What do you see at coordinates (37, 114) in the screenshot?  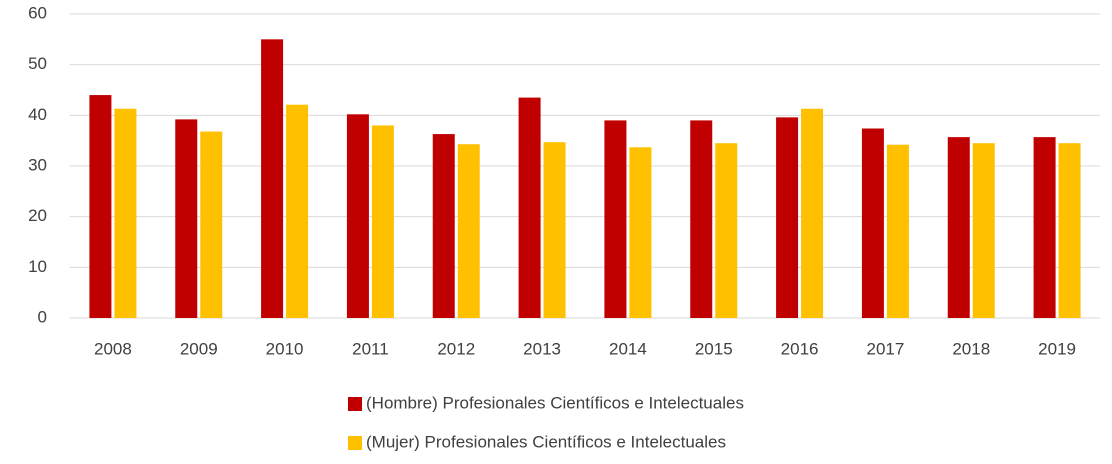 I see `y-tick-label: 40` at bounding box center [37, 114].